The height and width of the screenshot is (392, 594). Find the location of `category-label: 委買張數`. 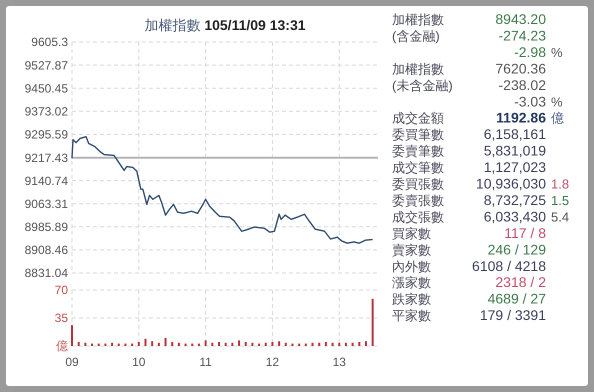

category-label: 委買張數 is located at coordinates (418, 184).